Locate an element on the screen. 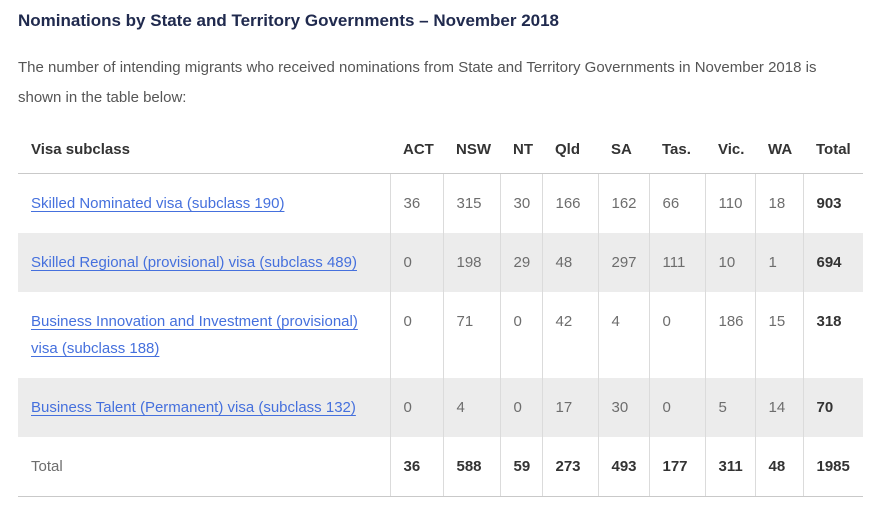  total-value-cell: 311 is located at coordinates (729, 467).